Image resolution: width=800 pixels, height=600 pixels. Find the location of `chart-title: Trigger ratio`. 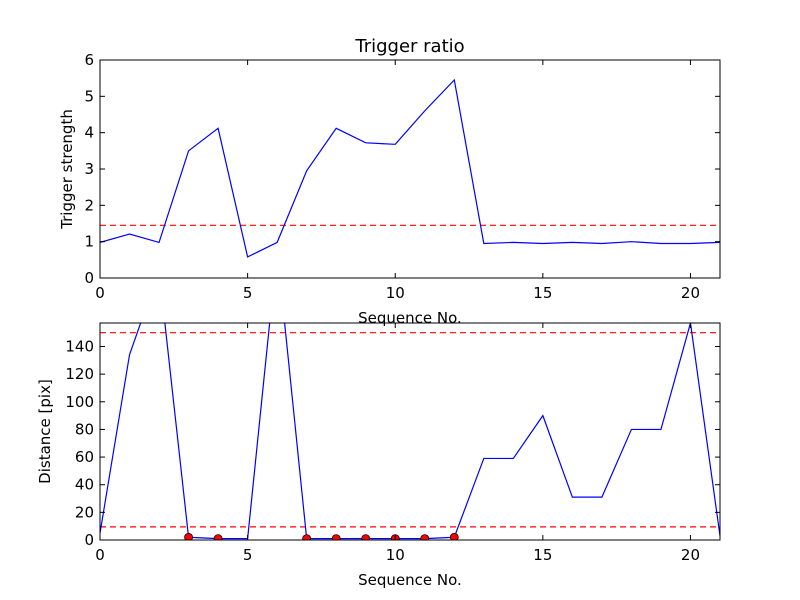

chart-title: Trigger ratio is located at coordinates (409, 46).